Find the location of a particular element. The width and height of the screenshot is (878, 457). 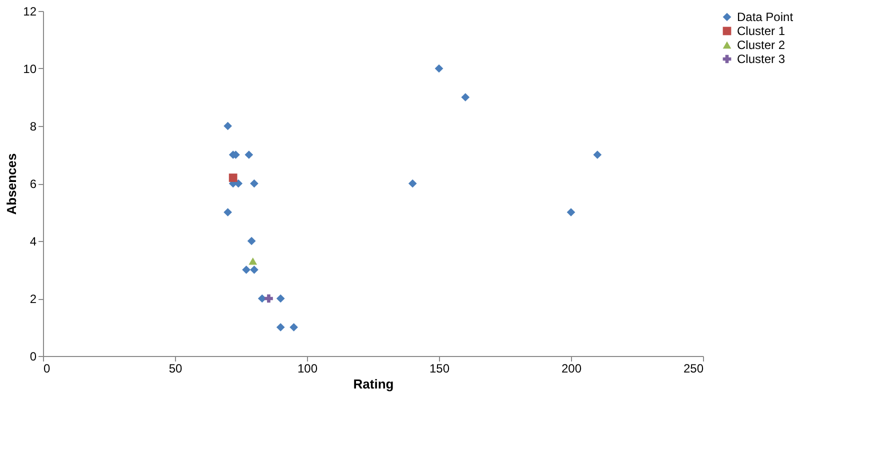

legend-label: Data Point is located at coordinates (765, 17).